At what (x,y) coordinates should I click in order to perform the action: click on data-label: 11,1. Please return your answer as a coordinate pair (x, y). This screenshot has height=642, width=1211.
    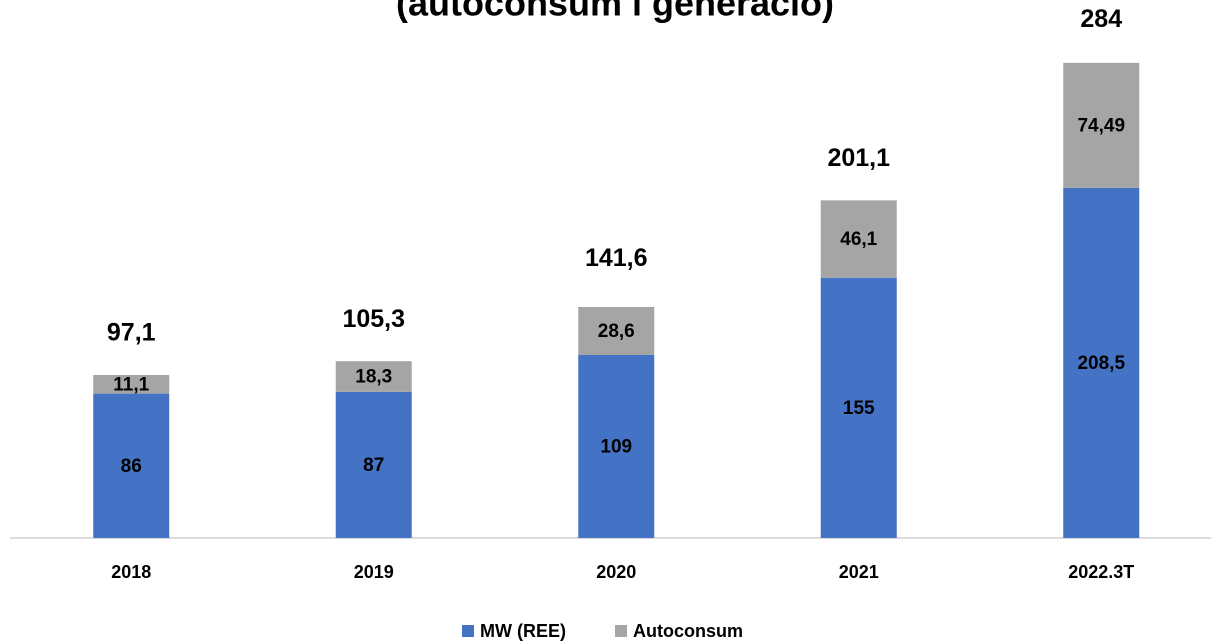
    Looking at the image, I should click on (131, 384).